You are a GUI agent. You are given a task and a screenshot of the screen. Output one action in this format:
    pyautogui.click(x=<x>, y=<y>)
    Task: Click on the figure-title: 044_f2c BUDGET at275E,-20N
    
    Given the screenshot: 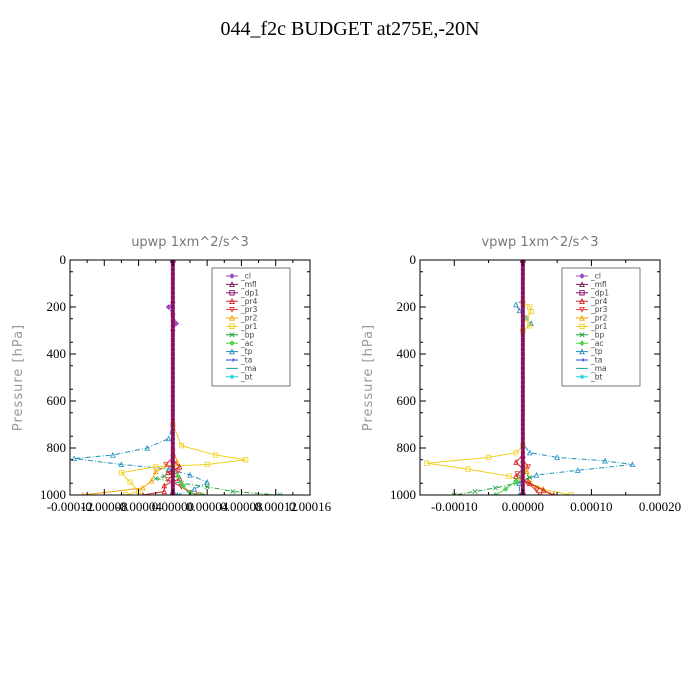 What is the action you would take?
    pyautogui.click(x=350, y=29)
    